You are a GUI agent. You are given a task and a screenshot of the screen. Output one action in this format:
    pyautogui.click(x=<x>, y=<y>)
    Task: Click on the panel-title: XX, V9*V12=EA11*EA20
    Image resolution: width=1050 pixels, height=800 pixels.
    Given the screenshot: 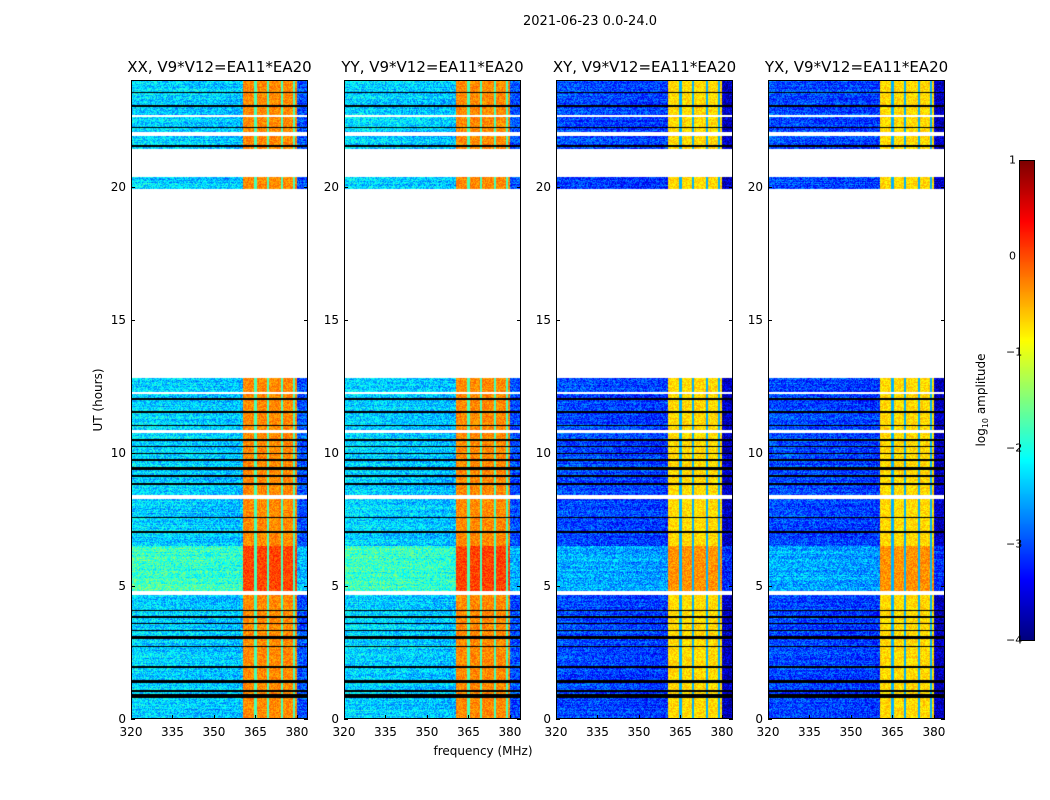 What is the action you would take?
    pyautogui.click(x=219, y=67)
    